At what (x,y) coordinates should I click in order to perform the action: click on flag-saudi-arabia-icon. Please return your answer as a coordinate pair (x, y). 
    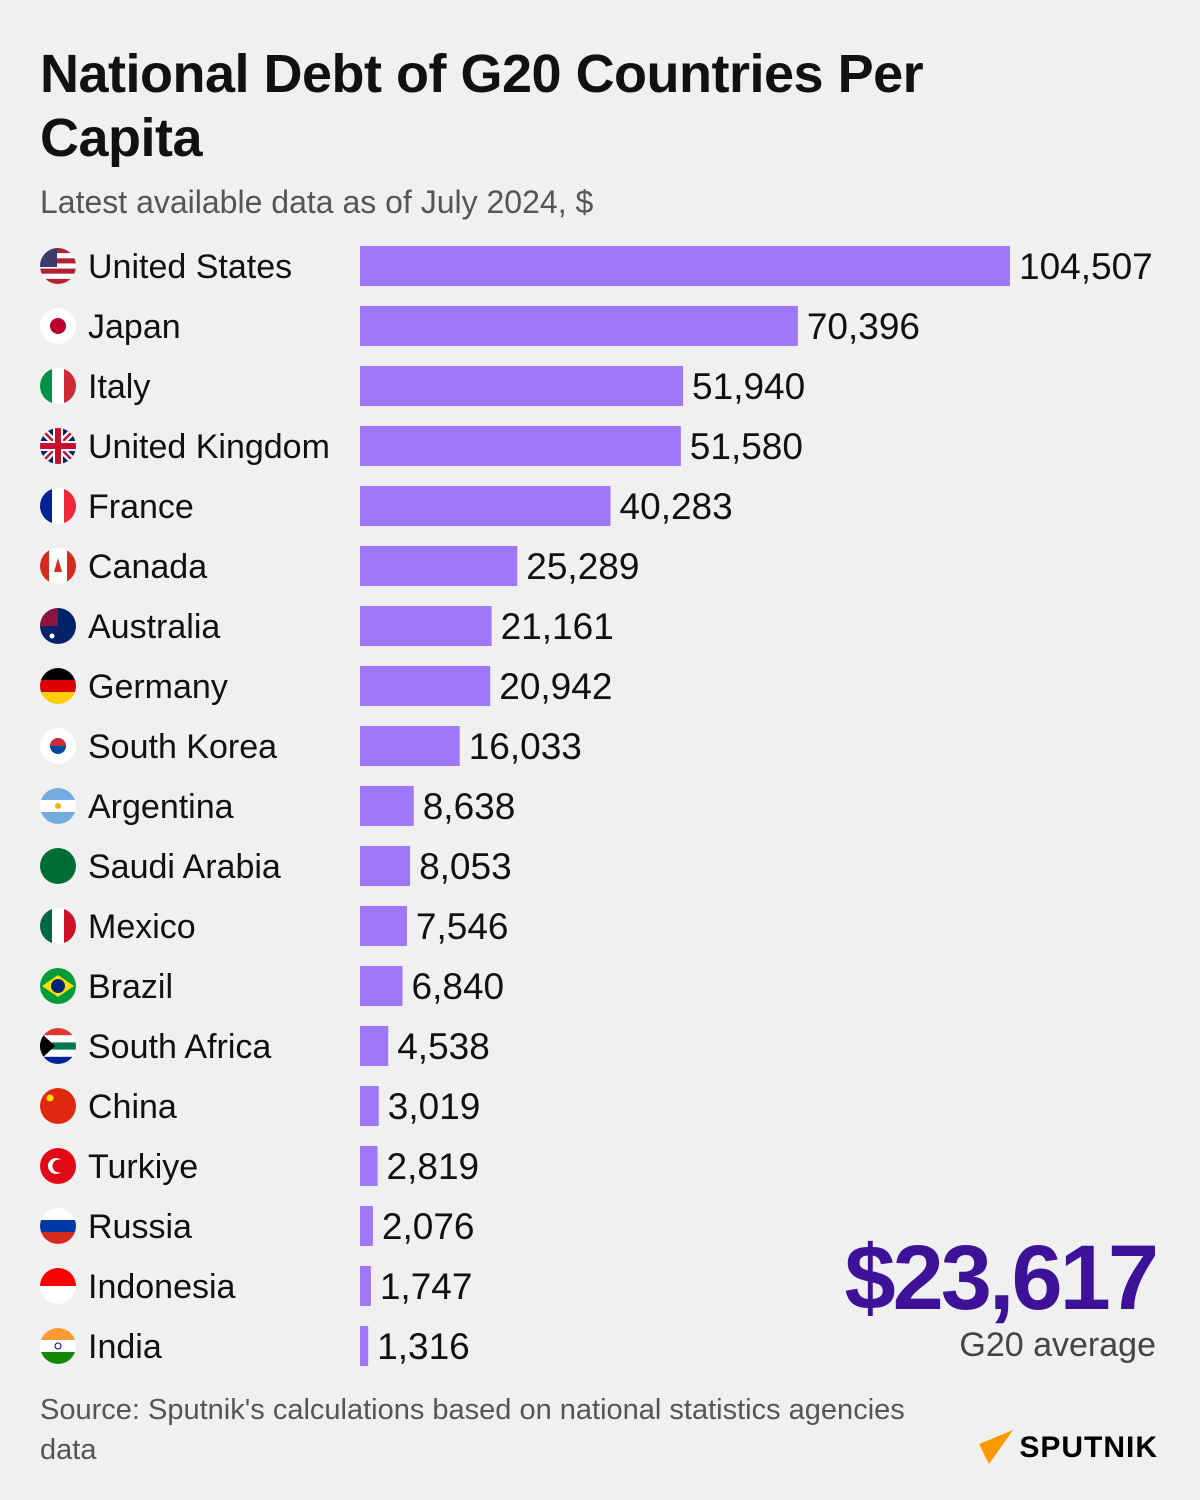
    Looking at the image, I should click on (58, 866).